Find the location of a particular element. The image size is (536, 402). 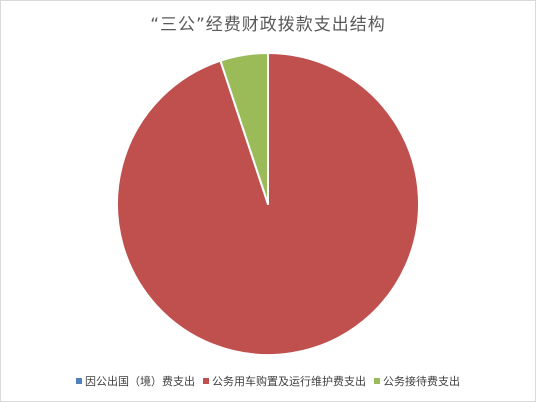

legend-label-reception: 公务接待费支出 is located at coordinates (421, 381).